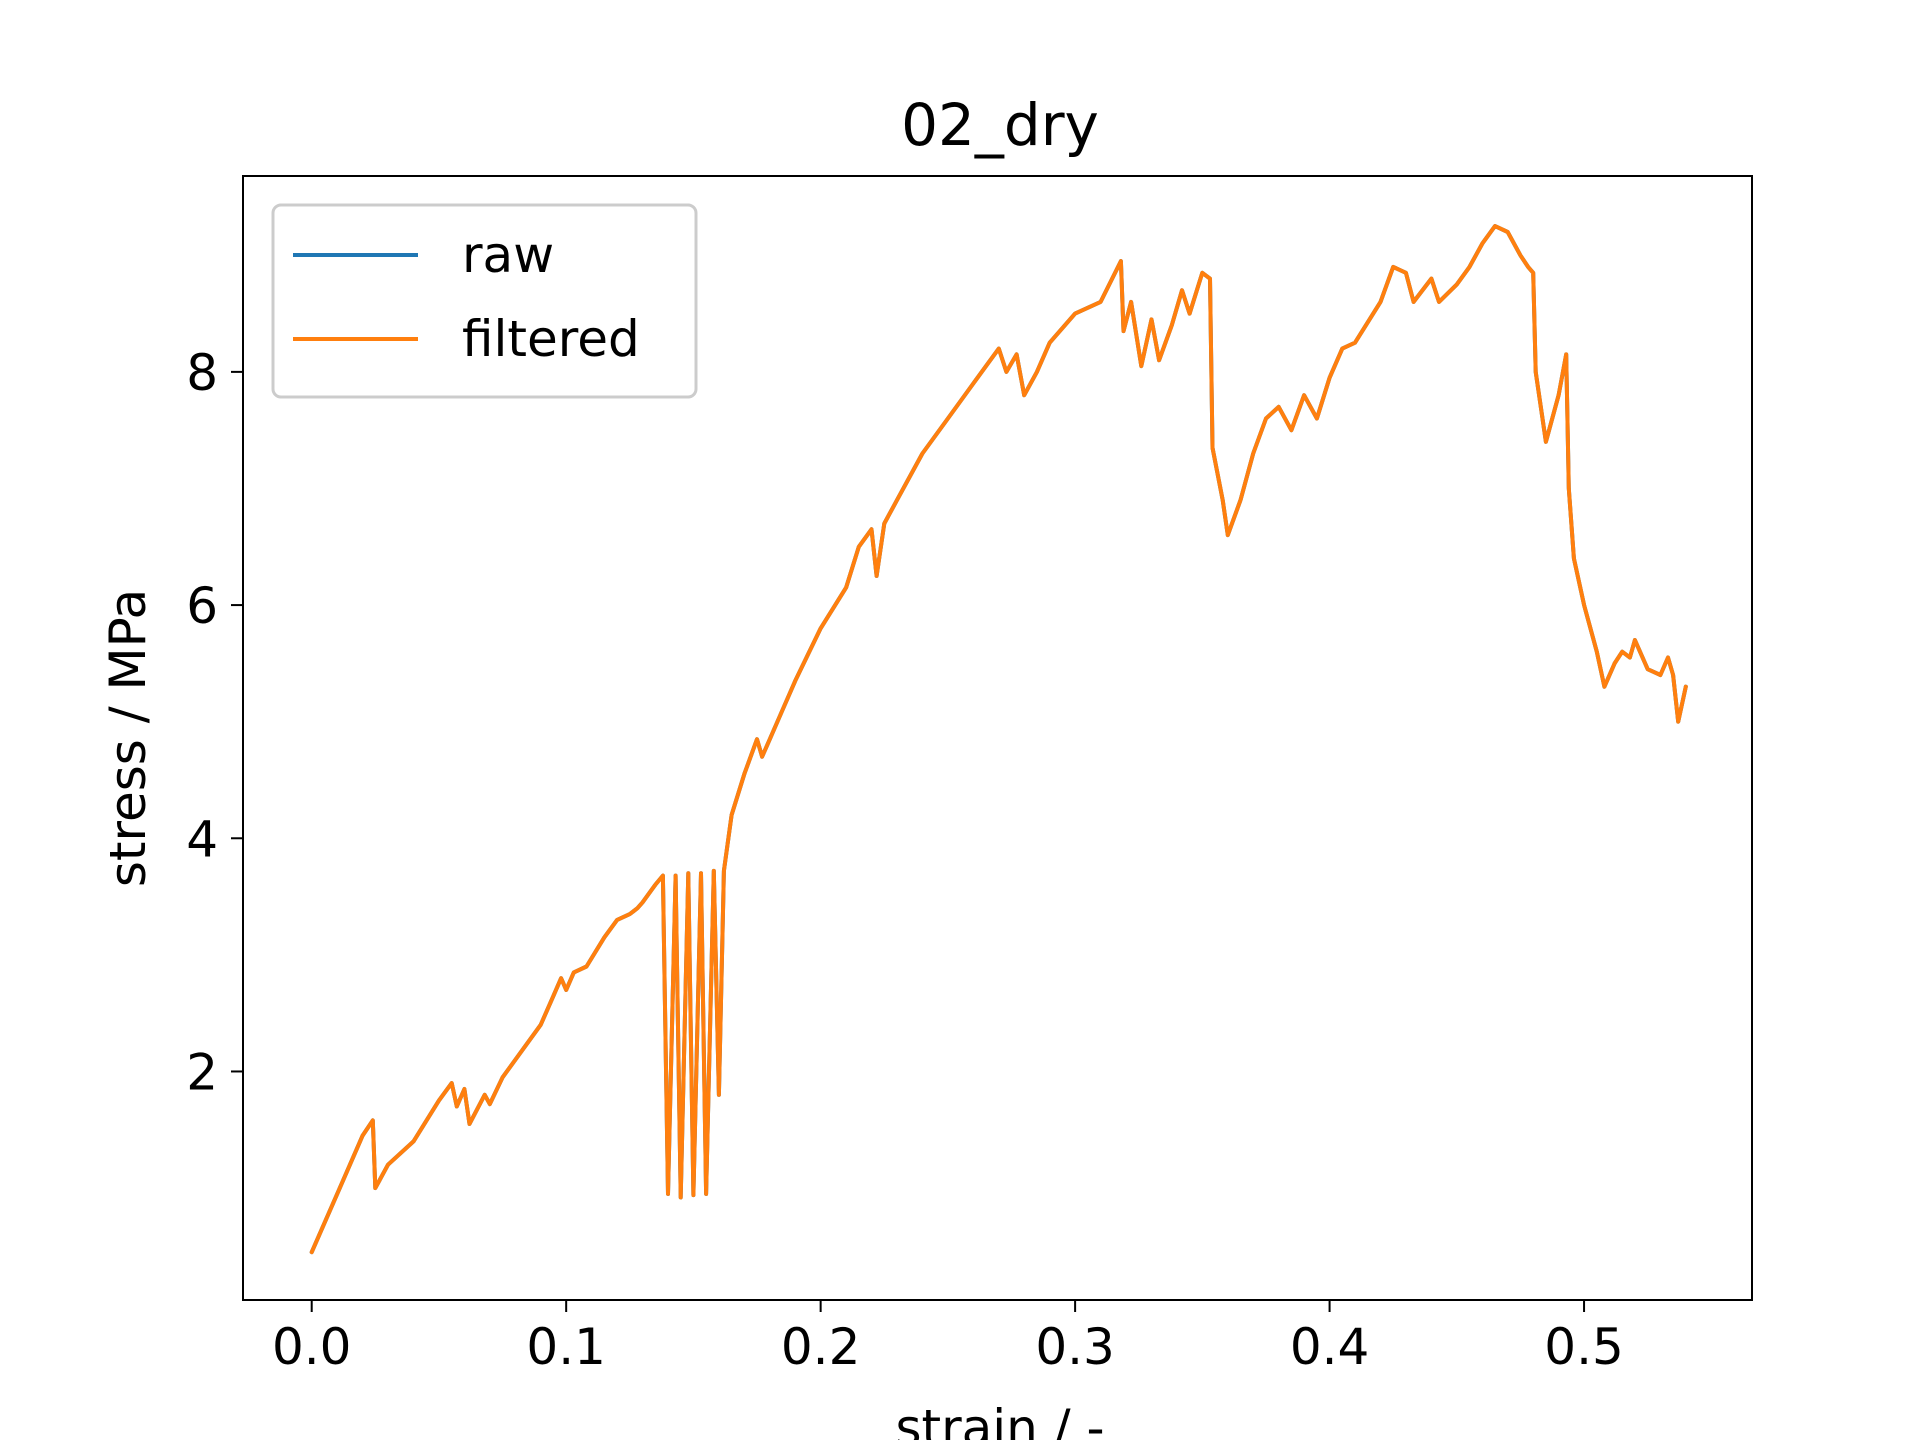 The height and width of the screenshot is (1440, 1920). What do you see at coordinates (1330, 1347) in the screenshot?
I see `x-tick-label: 0.4` at bounding box center [1330, 1347].